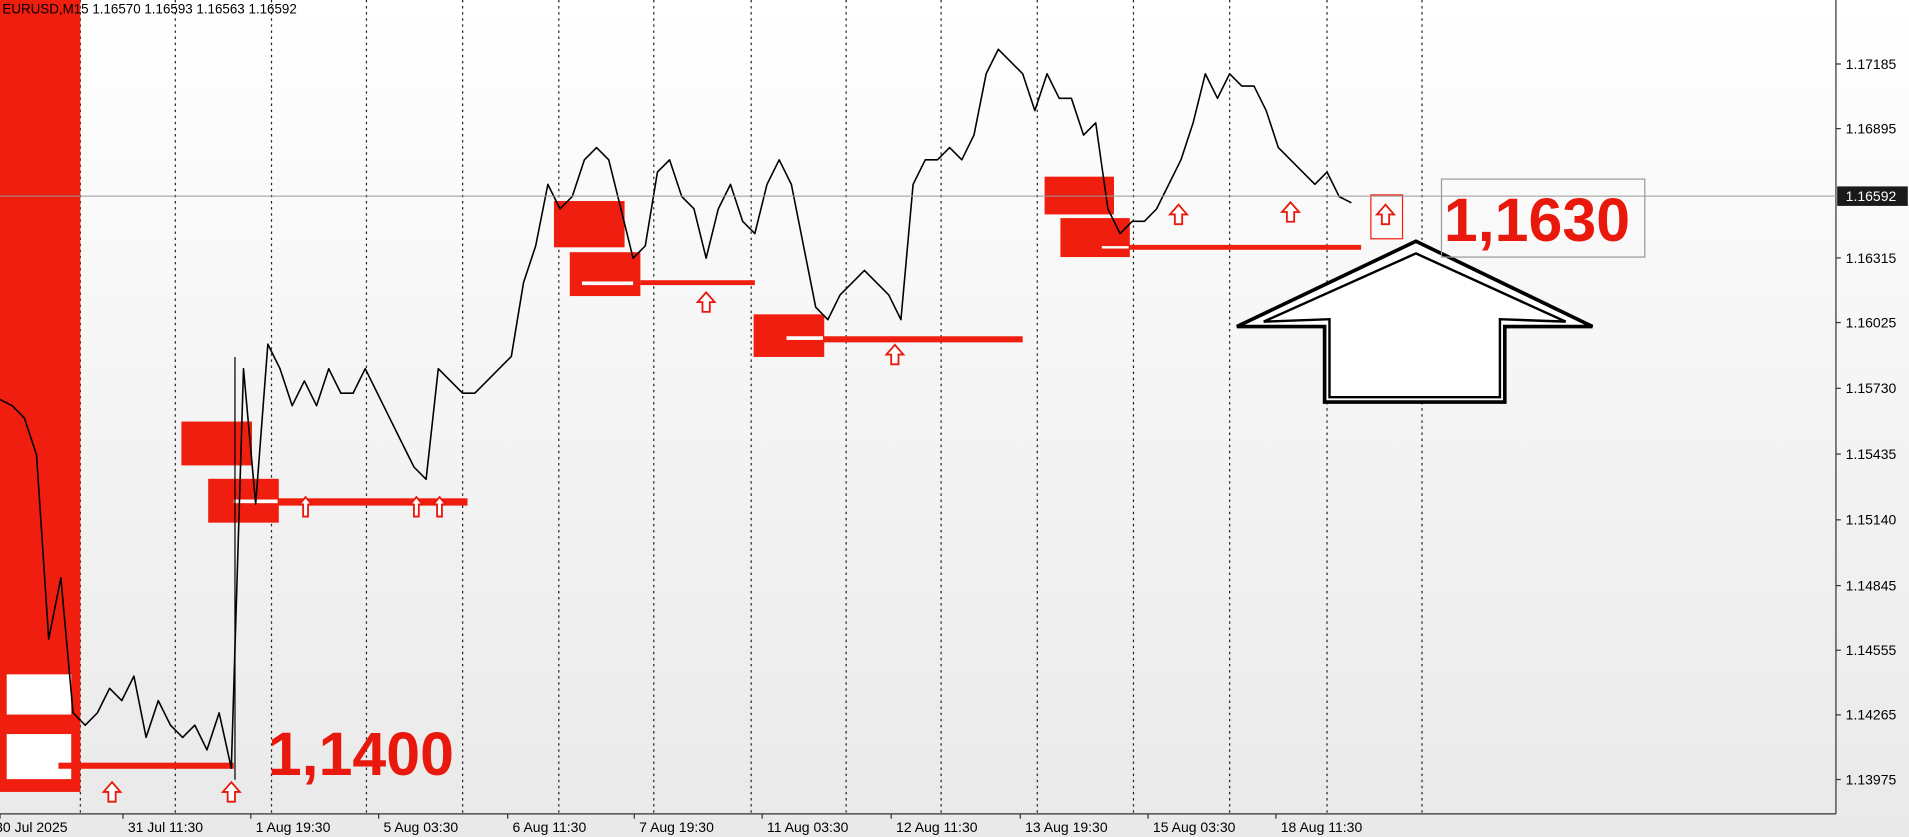  I want to click on y-tick-label: 1.16025, so click(1871, 322).